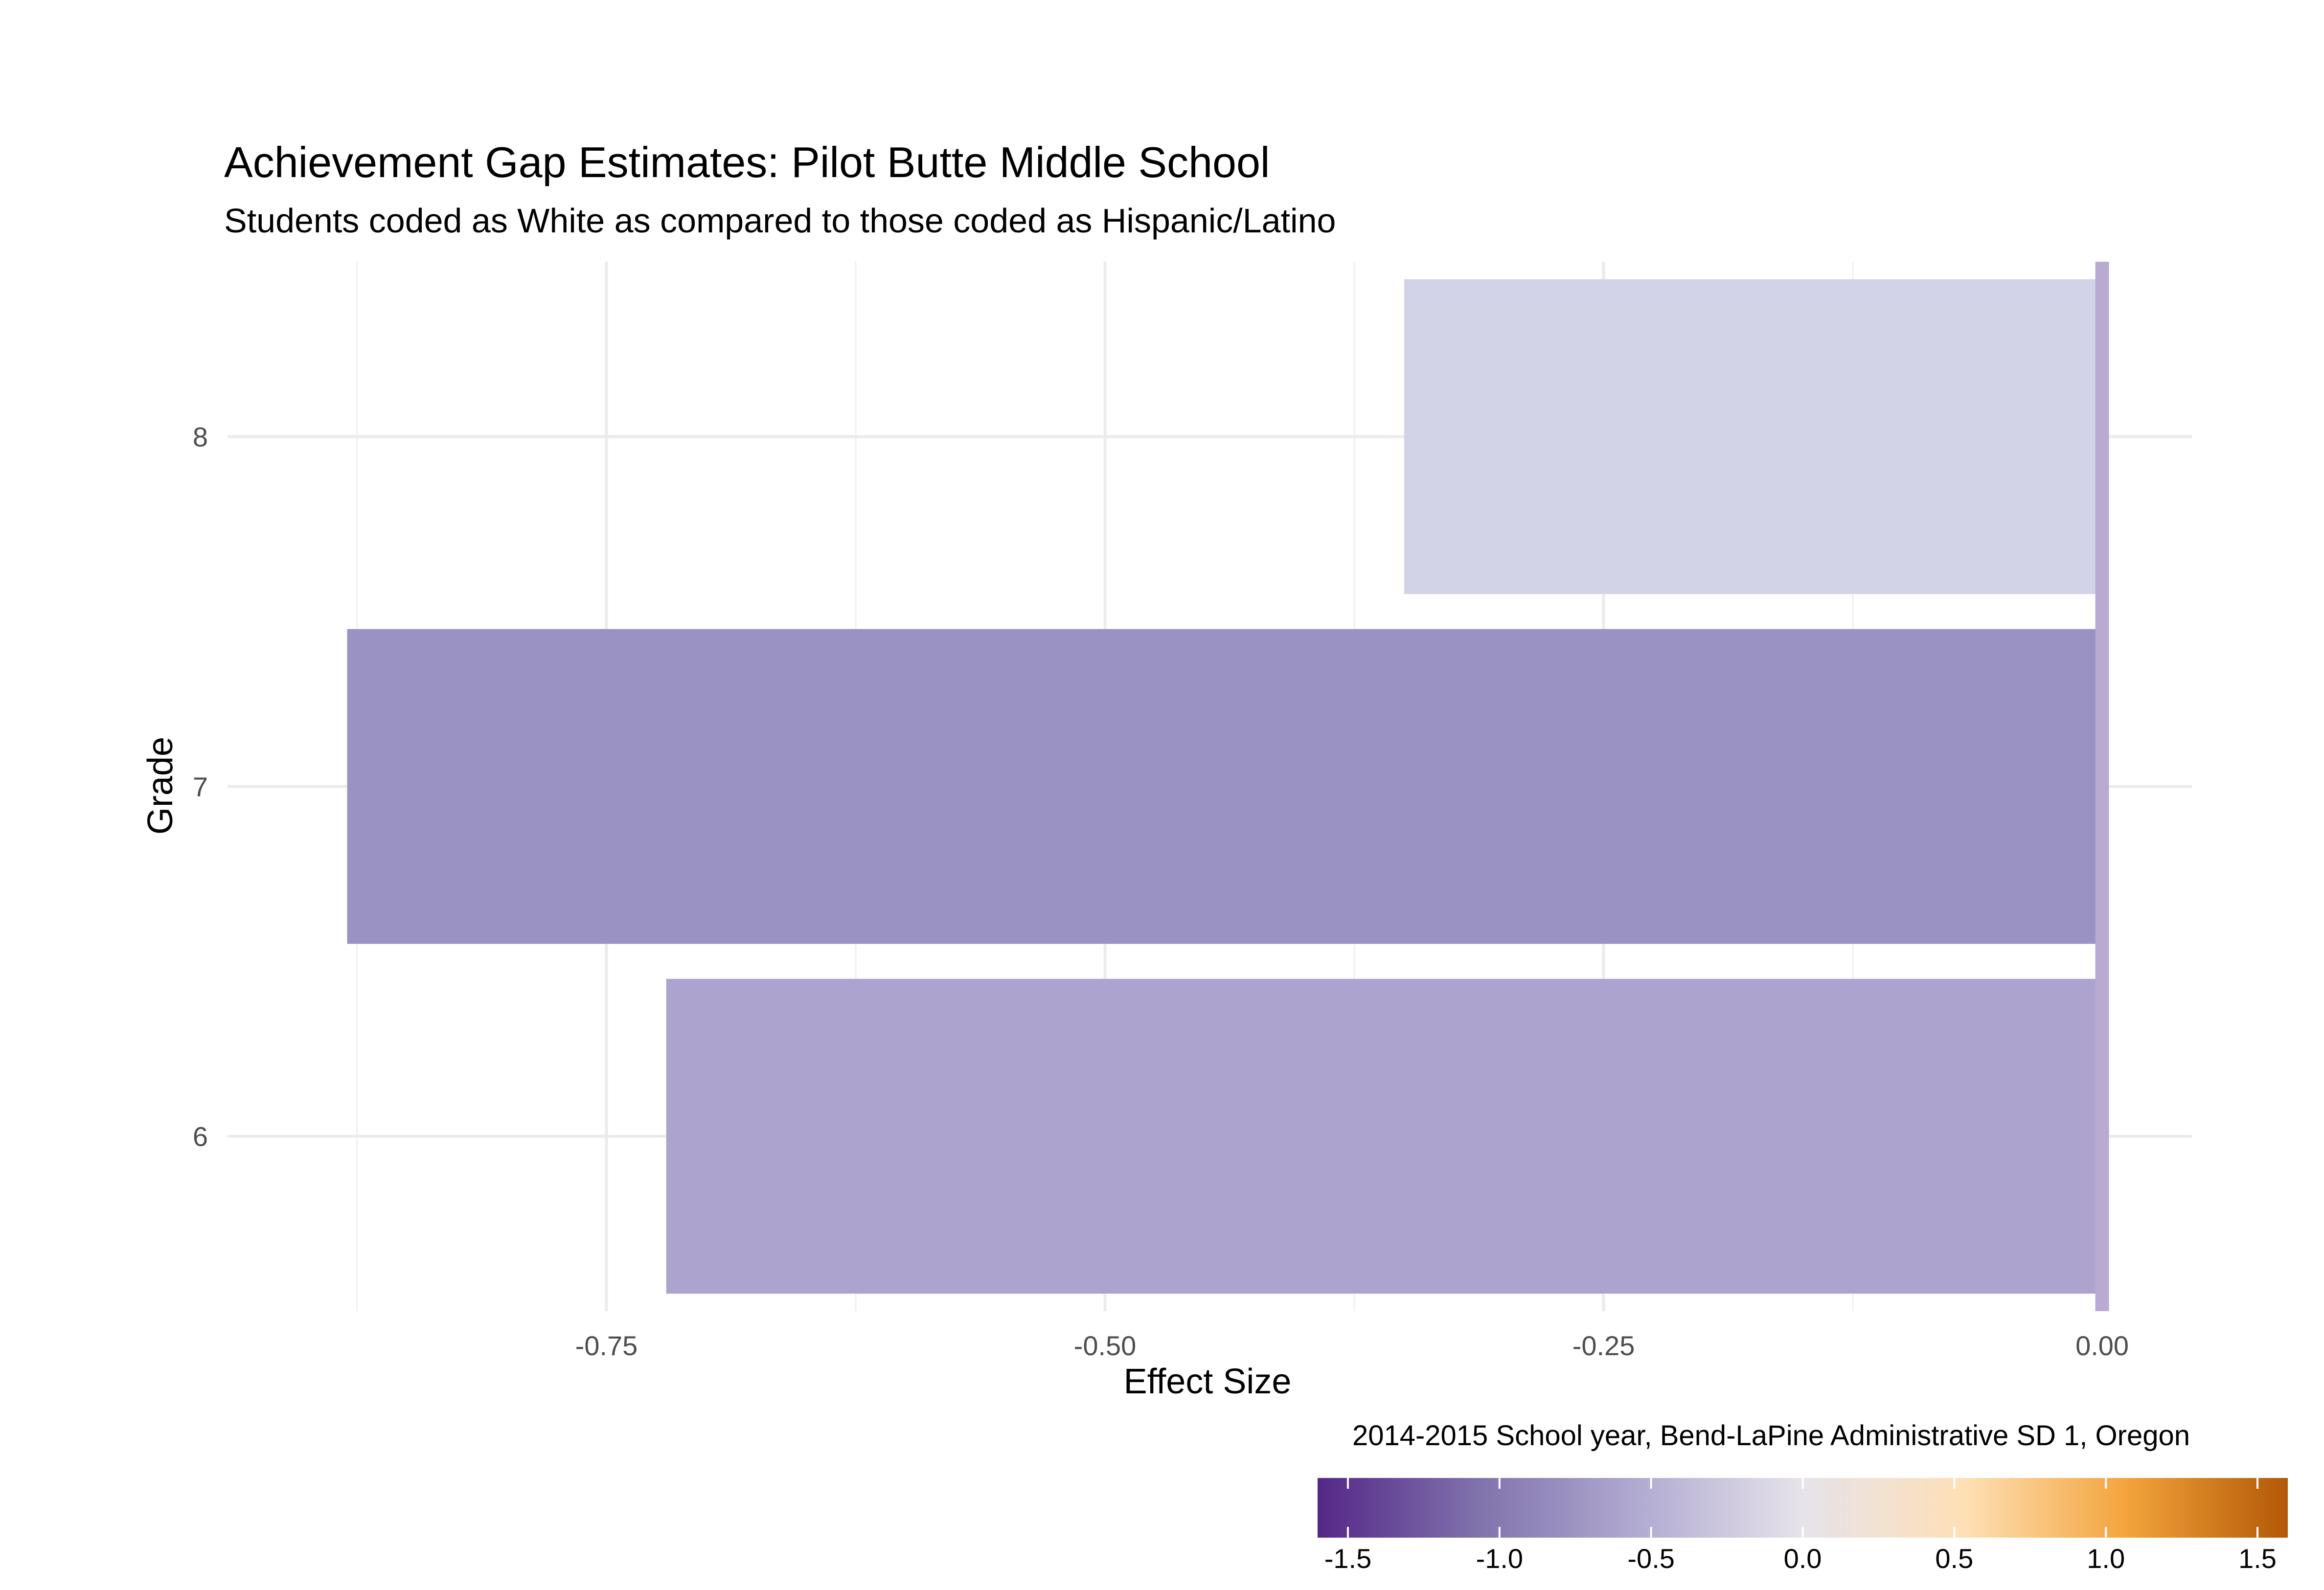  What do you see at coordinates (1208, 1382) in the screenshot?
I see `x-axis-title: Effect Size` at bounding box center [1208, 1382].